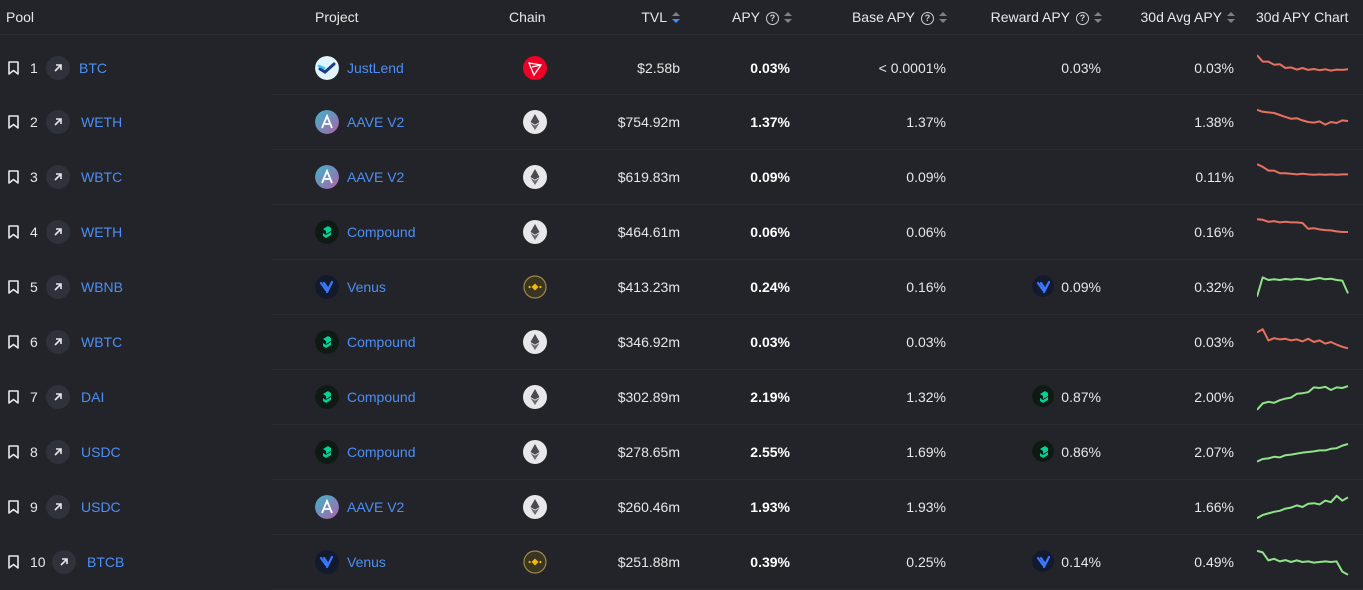 The width and height of the screenshot is (1363, 590). Describe the element at coordinates (337, 17) in the screenshot. I see `col-project: Project` at that location.